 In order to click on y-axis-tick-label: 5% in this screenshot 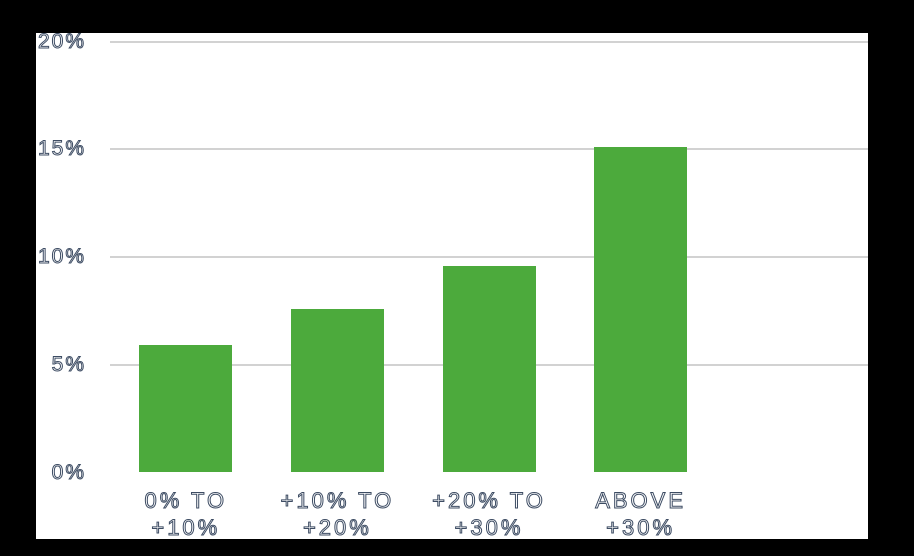, I will do `click(68, 364)`.